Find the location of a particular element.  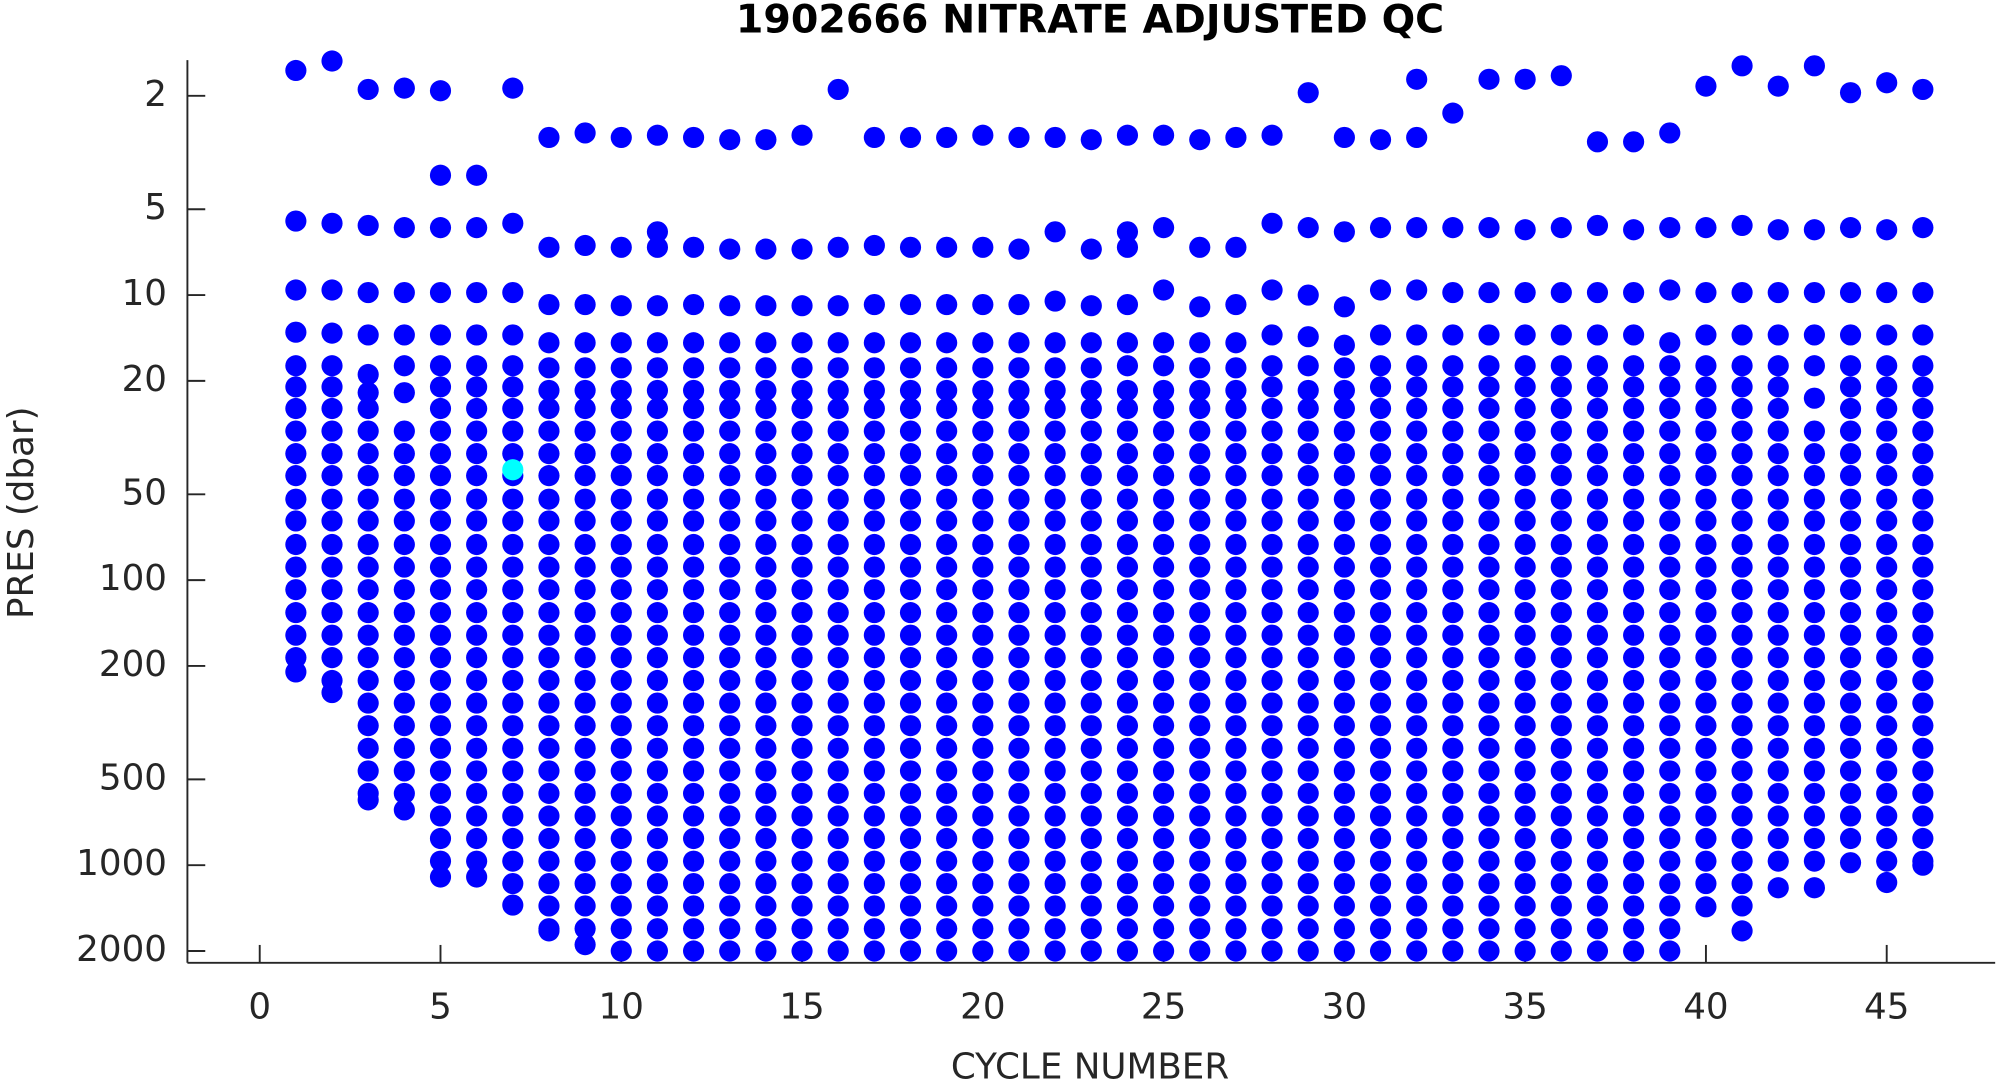

y-axis-label: PRES (dbar) is located at coordinates (21, 512).